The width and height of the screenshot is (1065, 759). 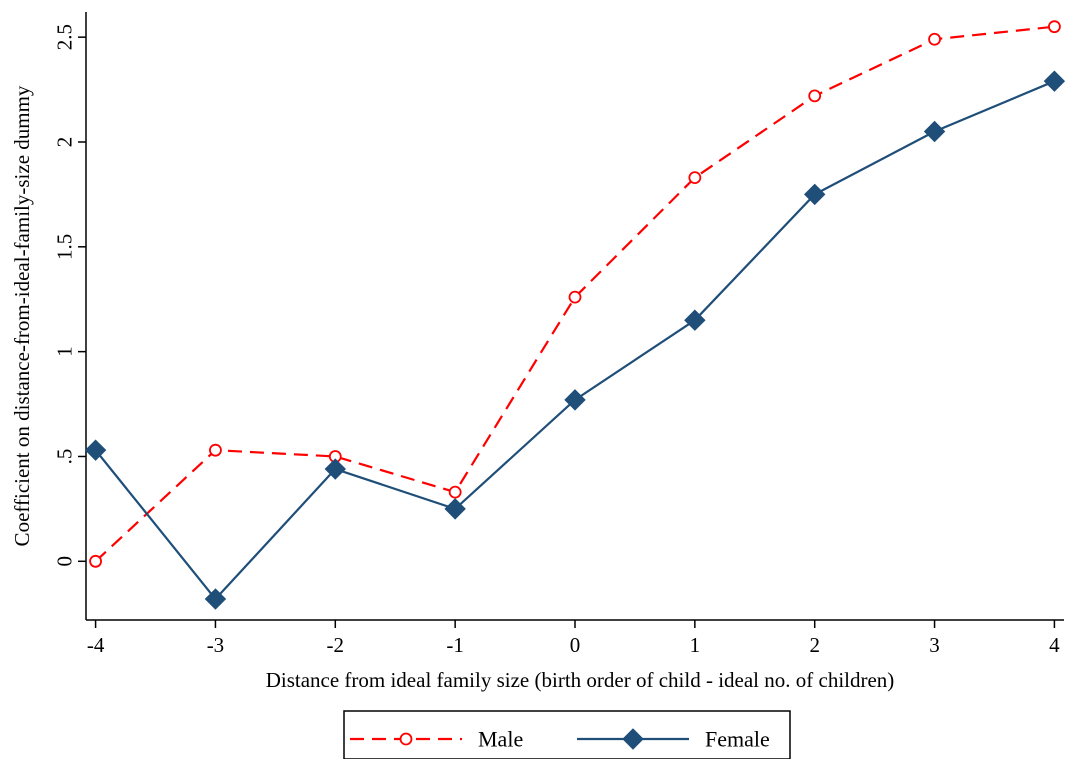 I want to click on y-tick-label: 1, so click(x=64, y=351).